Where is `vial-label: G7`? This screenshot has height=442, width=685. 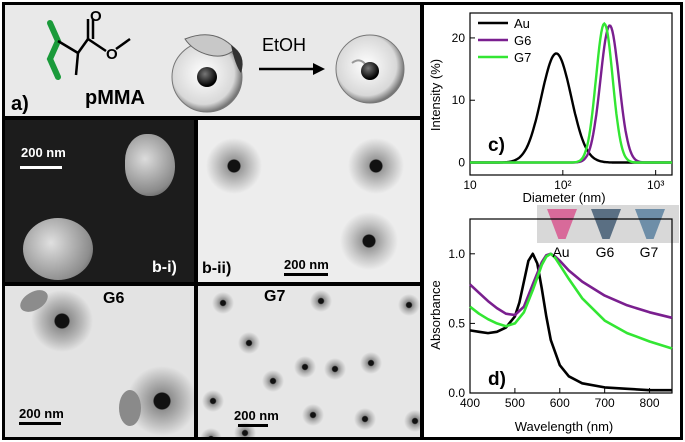
vial-label: G7 is located at coordinates (649, 252).